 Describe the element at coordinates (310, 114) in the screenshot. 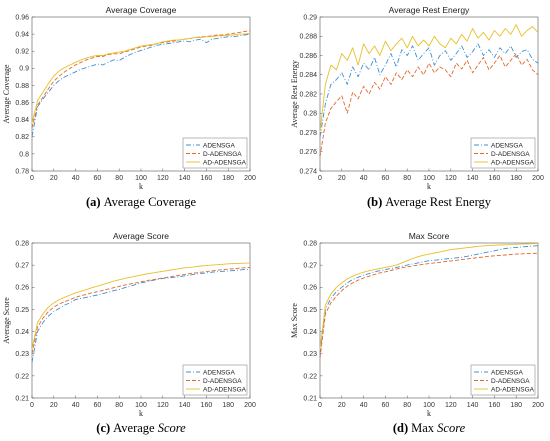

I see `y-tick-label: 0.28` at that location.